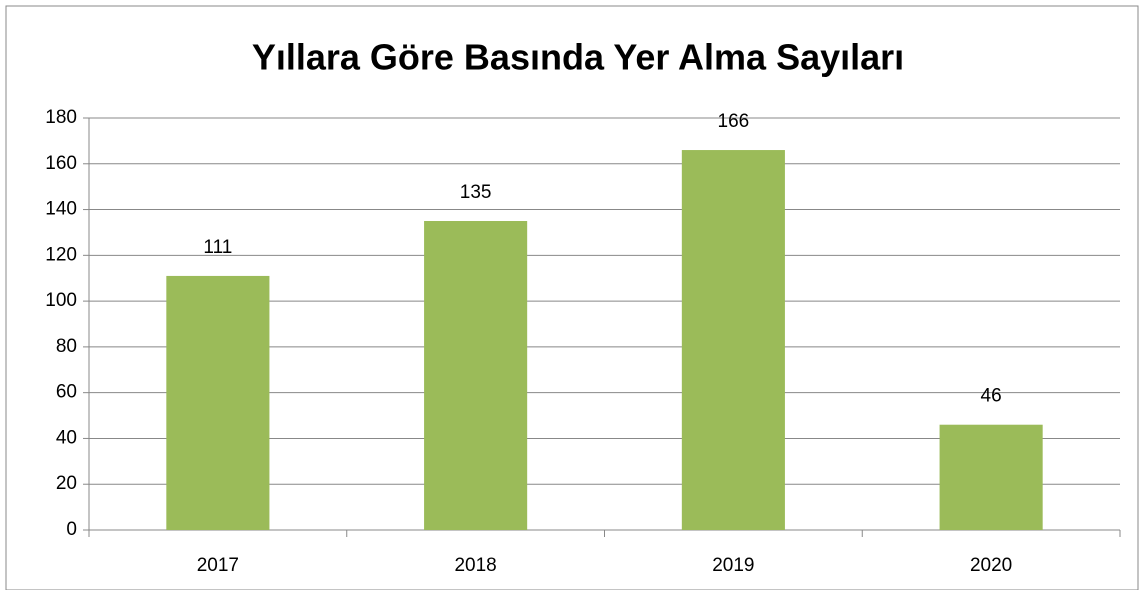 The height and width of the screenshot is (590, 1144). What do you see at coordinates (66, 392) in the screenshot?
I see `y-tick-label: 60` at bounding box center [66, 392].